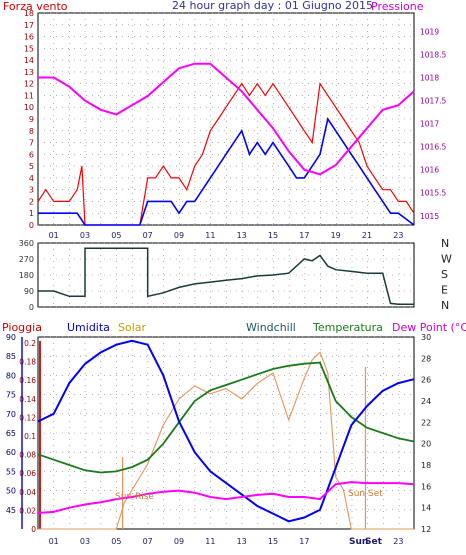  I want to click on wind-tick-label: 7, so click(31, 143).